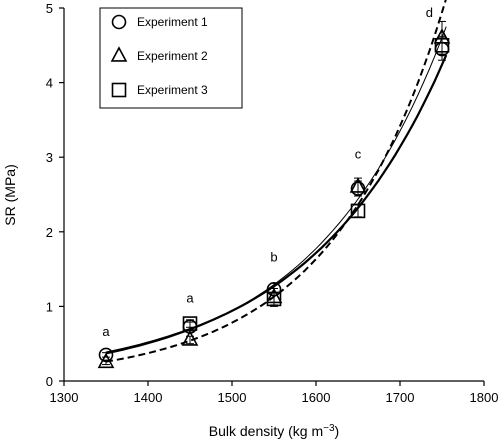  What do you see at coordinates (266, 431) in the screenshot?
I see `x-axis-title-text: Bulk density (kg m` at bounding box center [266, 431].